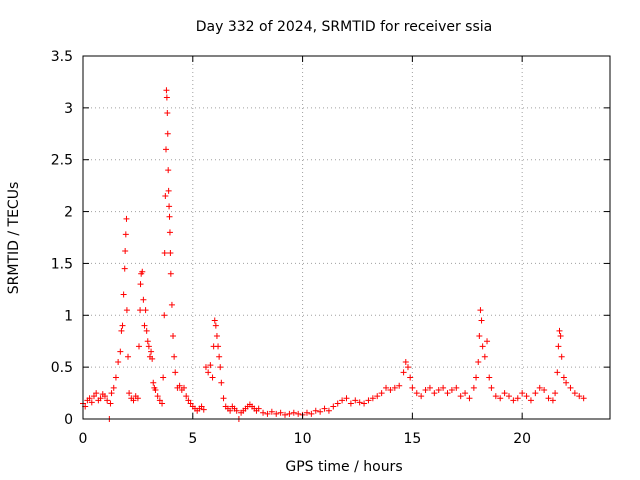  What do you see at coordinates (62, 161) in the screenshot?
I see `y-tick-label: 2.5` at bounding box center [62, 161].